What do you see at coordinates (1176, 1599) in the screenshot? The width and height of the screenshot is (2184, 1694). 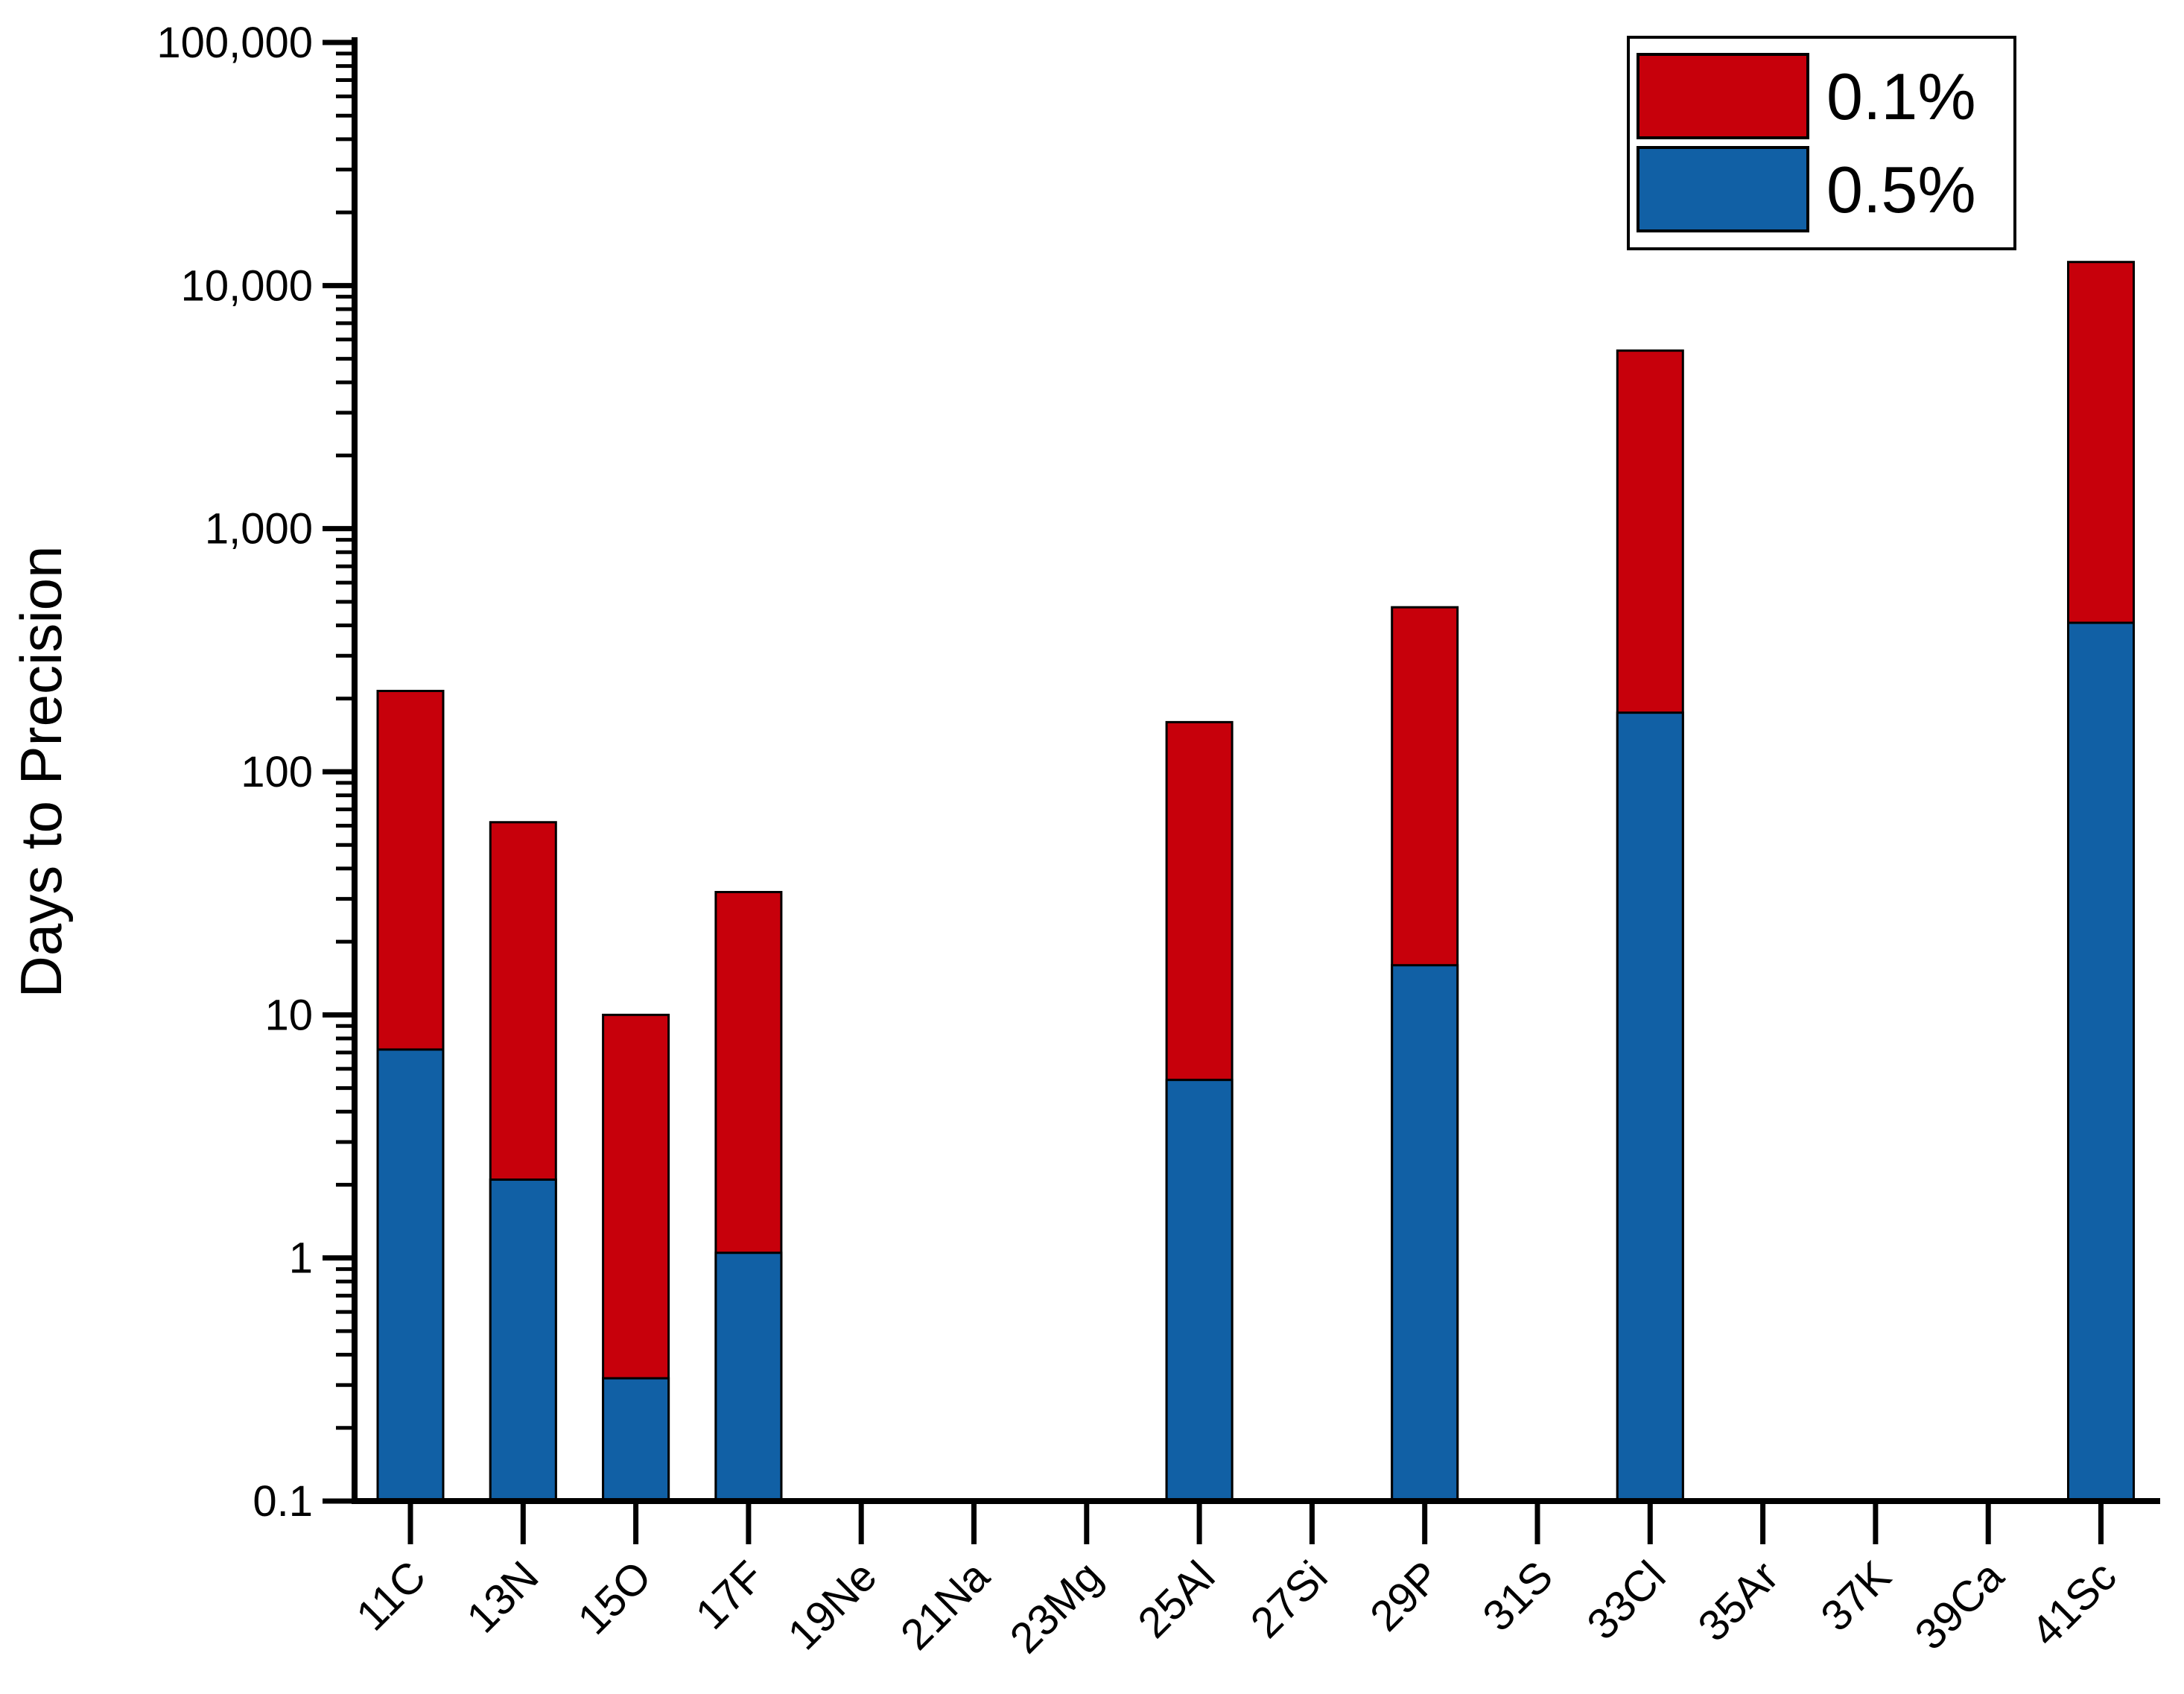 I see `x-tick-label-25Al: 25Al` at bounding box center [1176, 1599].